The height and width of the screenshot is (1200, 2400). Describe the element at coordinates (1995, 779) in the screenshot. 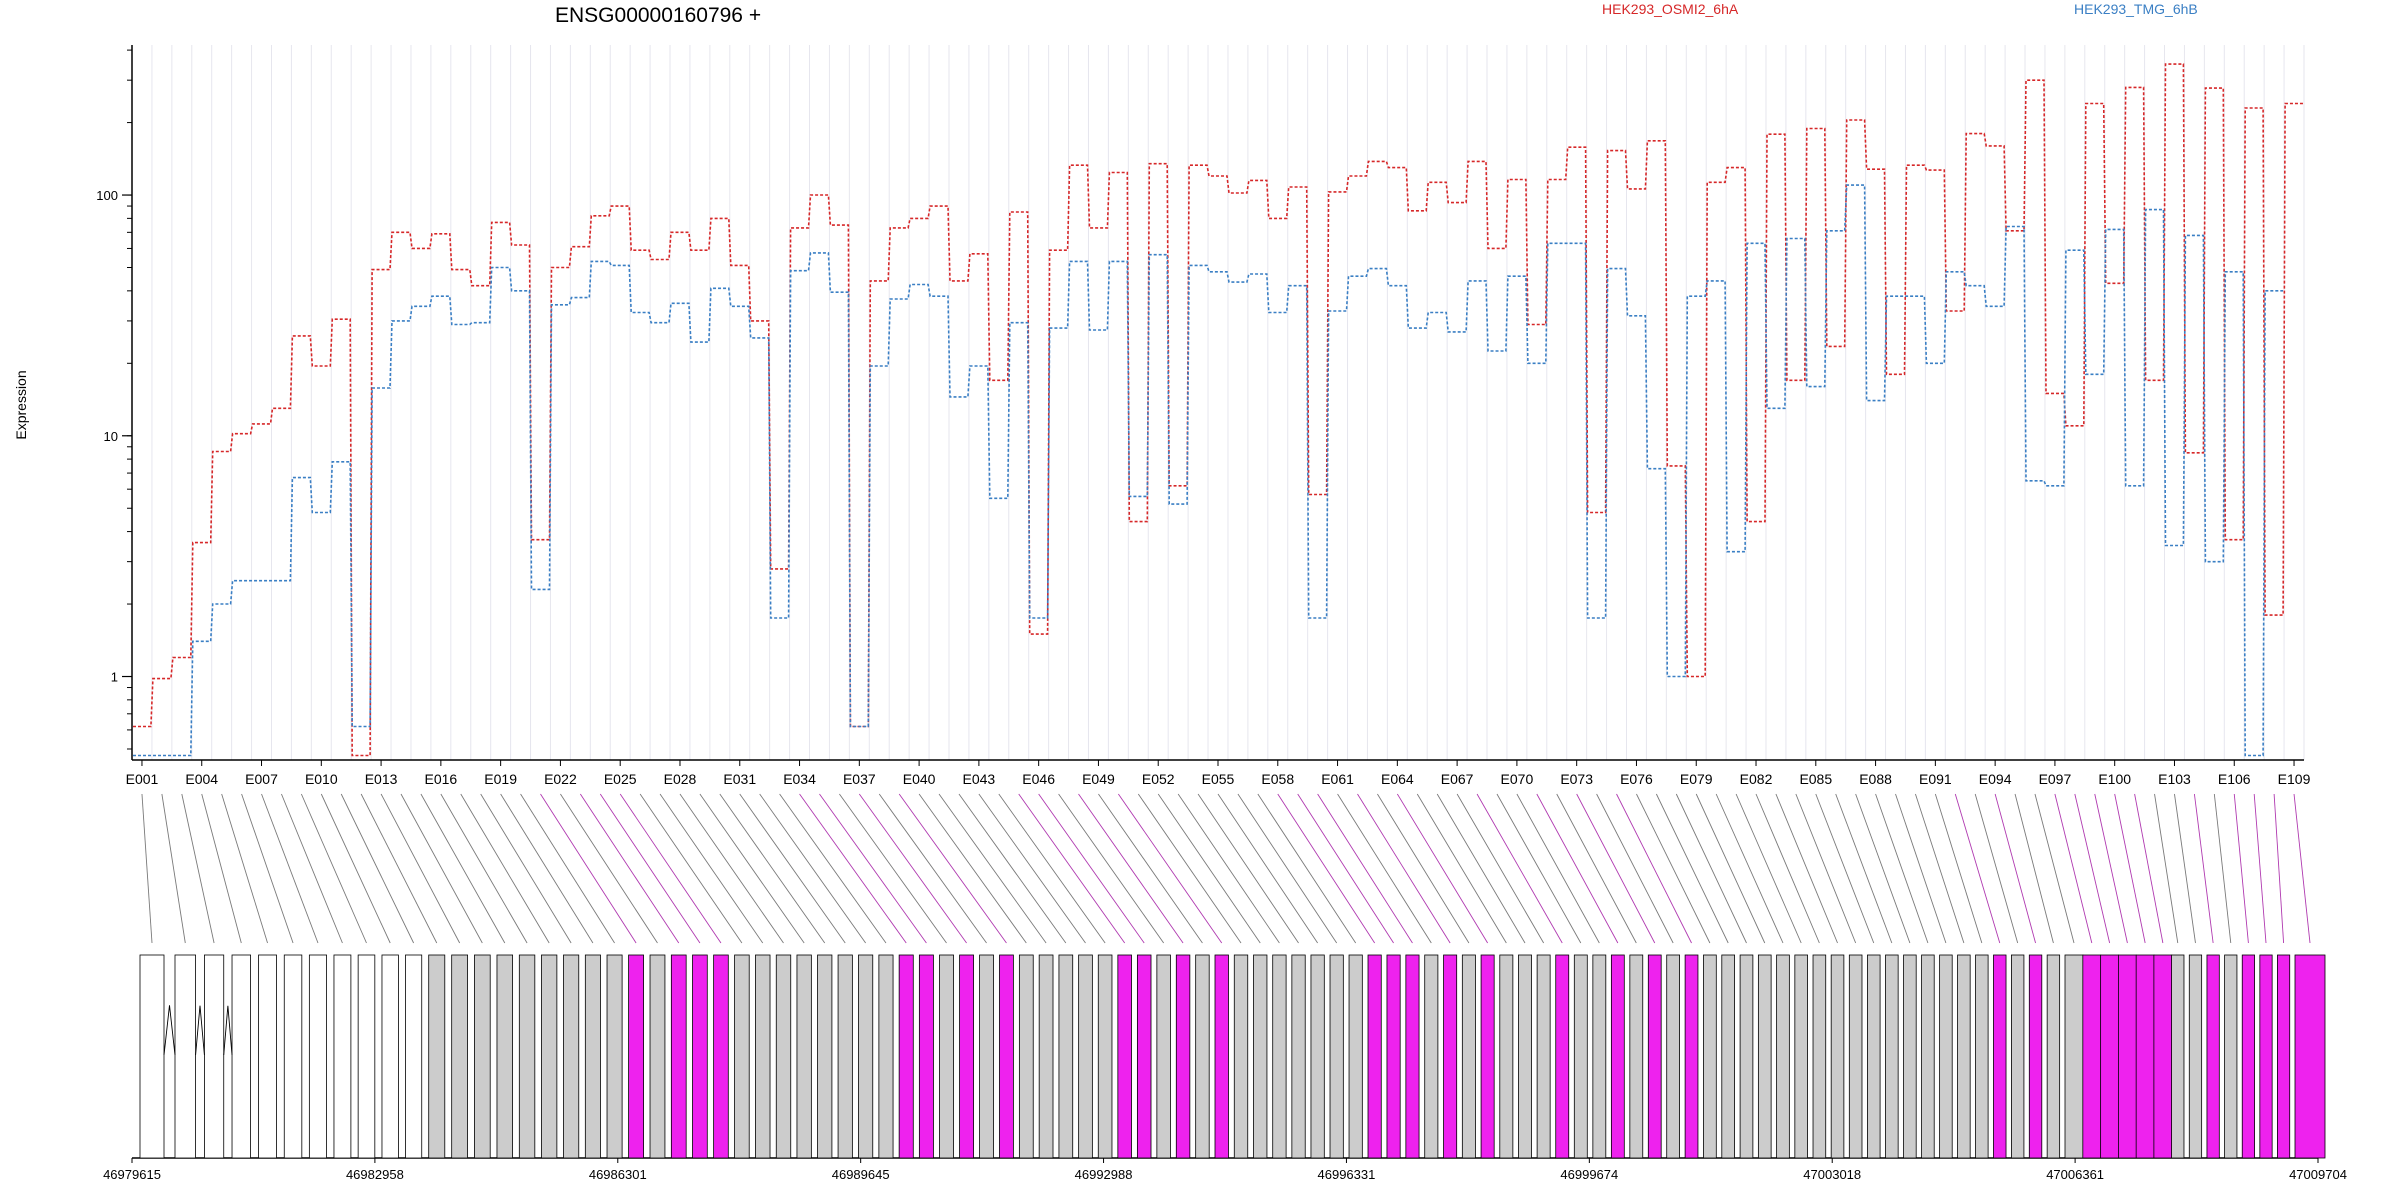

I see `exon-label: E094` at that location.